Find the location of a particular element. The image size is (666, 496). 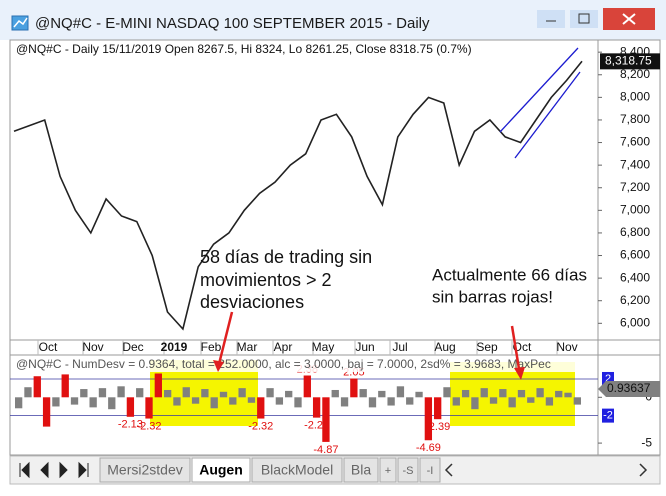

band-label: -2 is located at coordinates (608, 416).